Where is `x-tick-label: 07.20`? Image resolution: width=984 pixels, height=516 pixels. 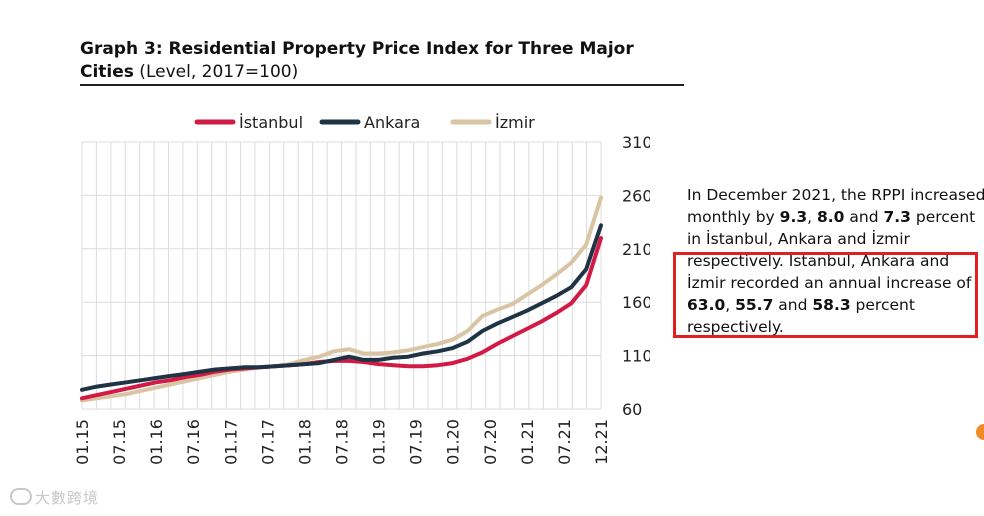
x-tick-label: 07.20 is located at coordinates (490, 442).